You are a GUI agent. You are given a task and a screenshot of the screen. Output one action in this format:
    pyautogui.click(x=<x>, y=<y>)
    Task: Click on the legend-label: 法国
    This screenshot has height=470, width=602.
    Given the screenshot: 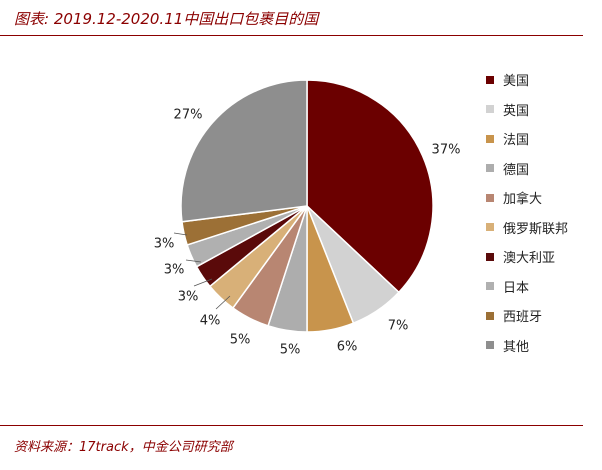 What is the action you would take?
    pyautogui.click(x=516, y=141)
    